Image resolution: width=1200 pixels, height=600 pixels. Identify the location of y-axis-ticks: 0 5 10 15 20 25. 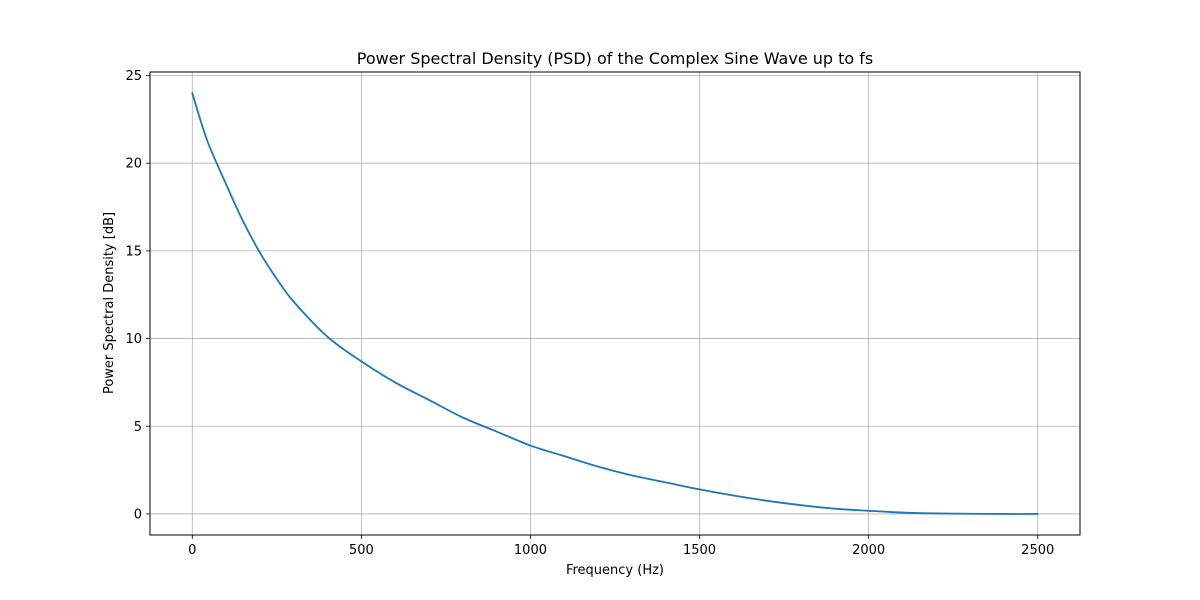
(137, 295).